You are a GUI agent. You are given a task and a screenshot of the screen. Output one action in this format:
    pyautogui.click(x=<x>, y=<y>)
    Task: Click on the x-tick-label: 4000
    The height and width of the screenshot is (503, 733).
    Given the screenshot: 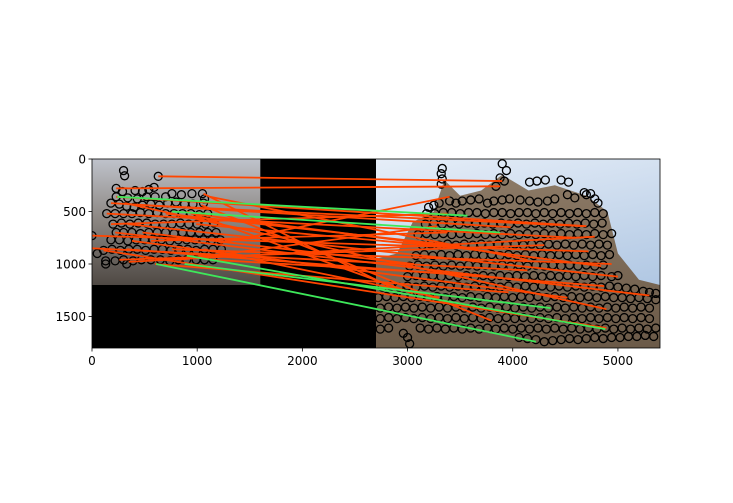 What is the action you would take?
    pyautogui.click(x=512, y=361)
    